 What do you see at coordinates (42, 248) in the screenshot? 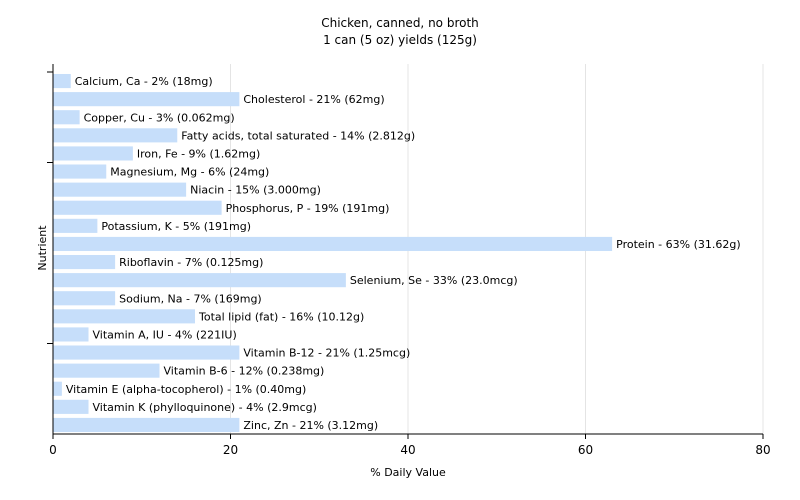
I see `y-axis-label: Nutrient` at bounding box center [42, 248].